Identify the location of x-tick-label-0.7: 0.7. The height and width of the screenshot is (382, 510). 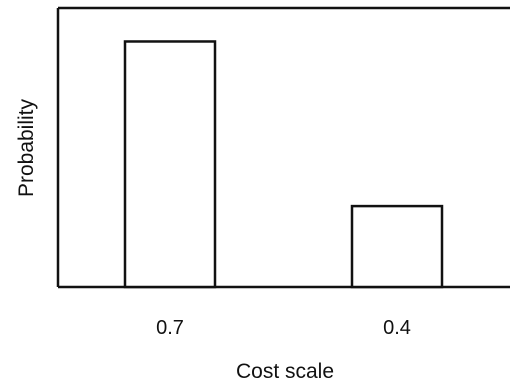
(170, 328).